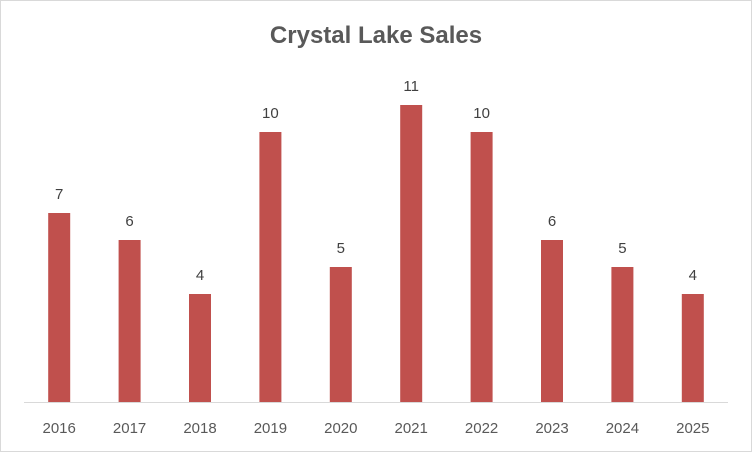 This screenshot has width=752, height=452. Describe the element at coordinates (59, 307) in the screenshot. I see `bar-2016` at that location.